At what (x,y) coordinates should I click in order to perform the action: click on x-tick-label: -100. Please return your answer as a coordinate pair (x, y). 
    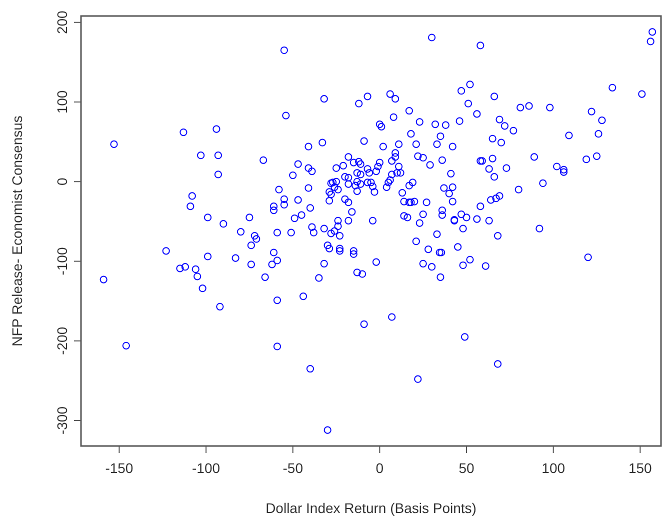
    Looking at the image, I should click on (206, 468).